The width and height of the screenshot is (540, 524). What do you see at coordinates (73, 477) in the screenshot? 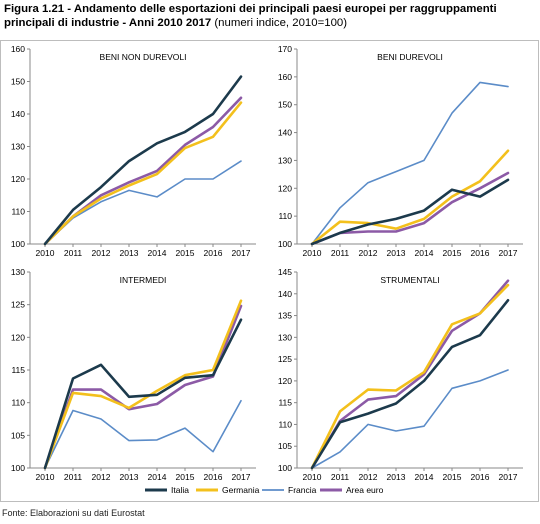
I see `panel-3-x-tick-label: 2011` at bounding box center [73, 477].